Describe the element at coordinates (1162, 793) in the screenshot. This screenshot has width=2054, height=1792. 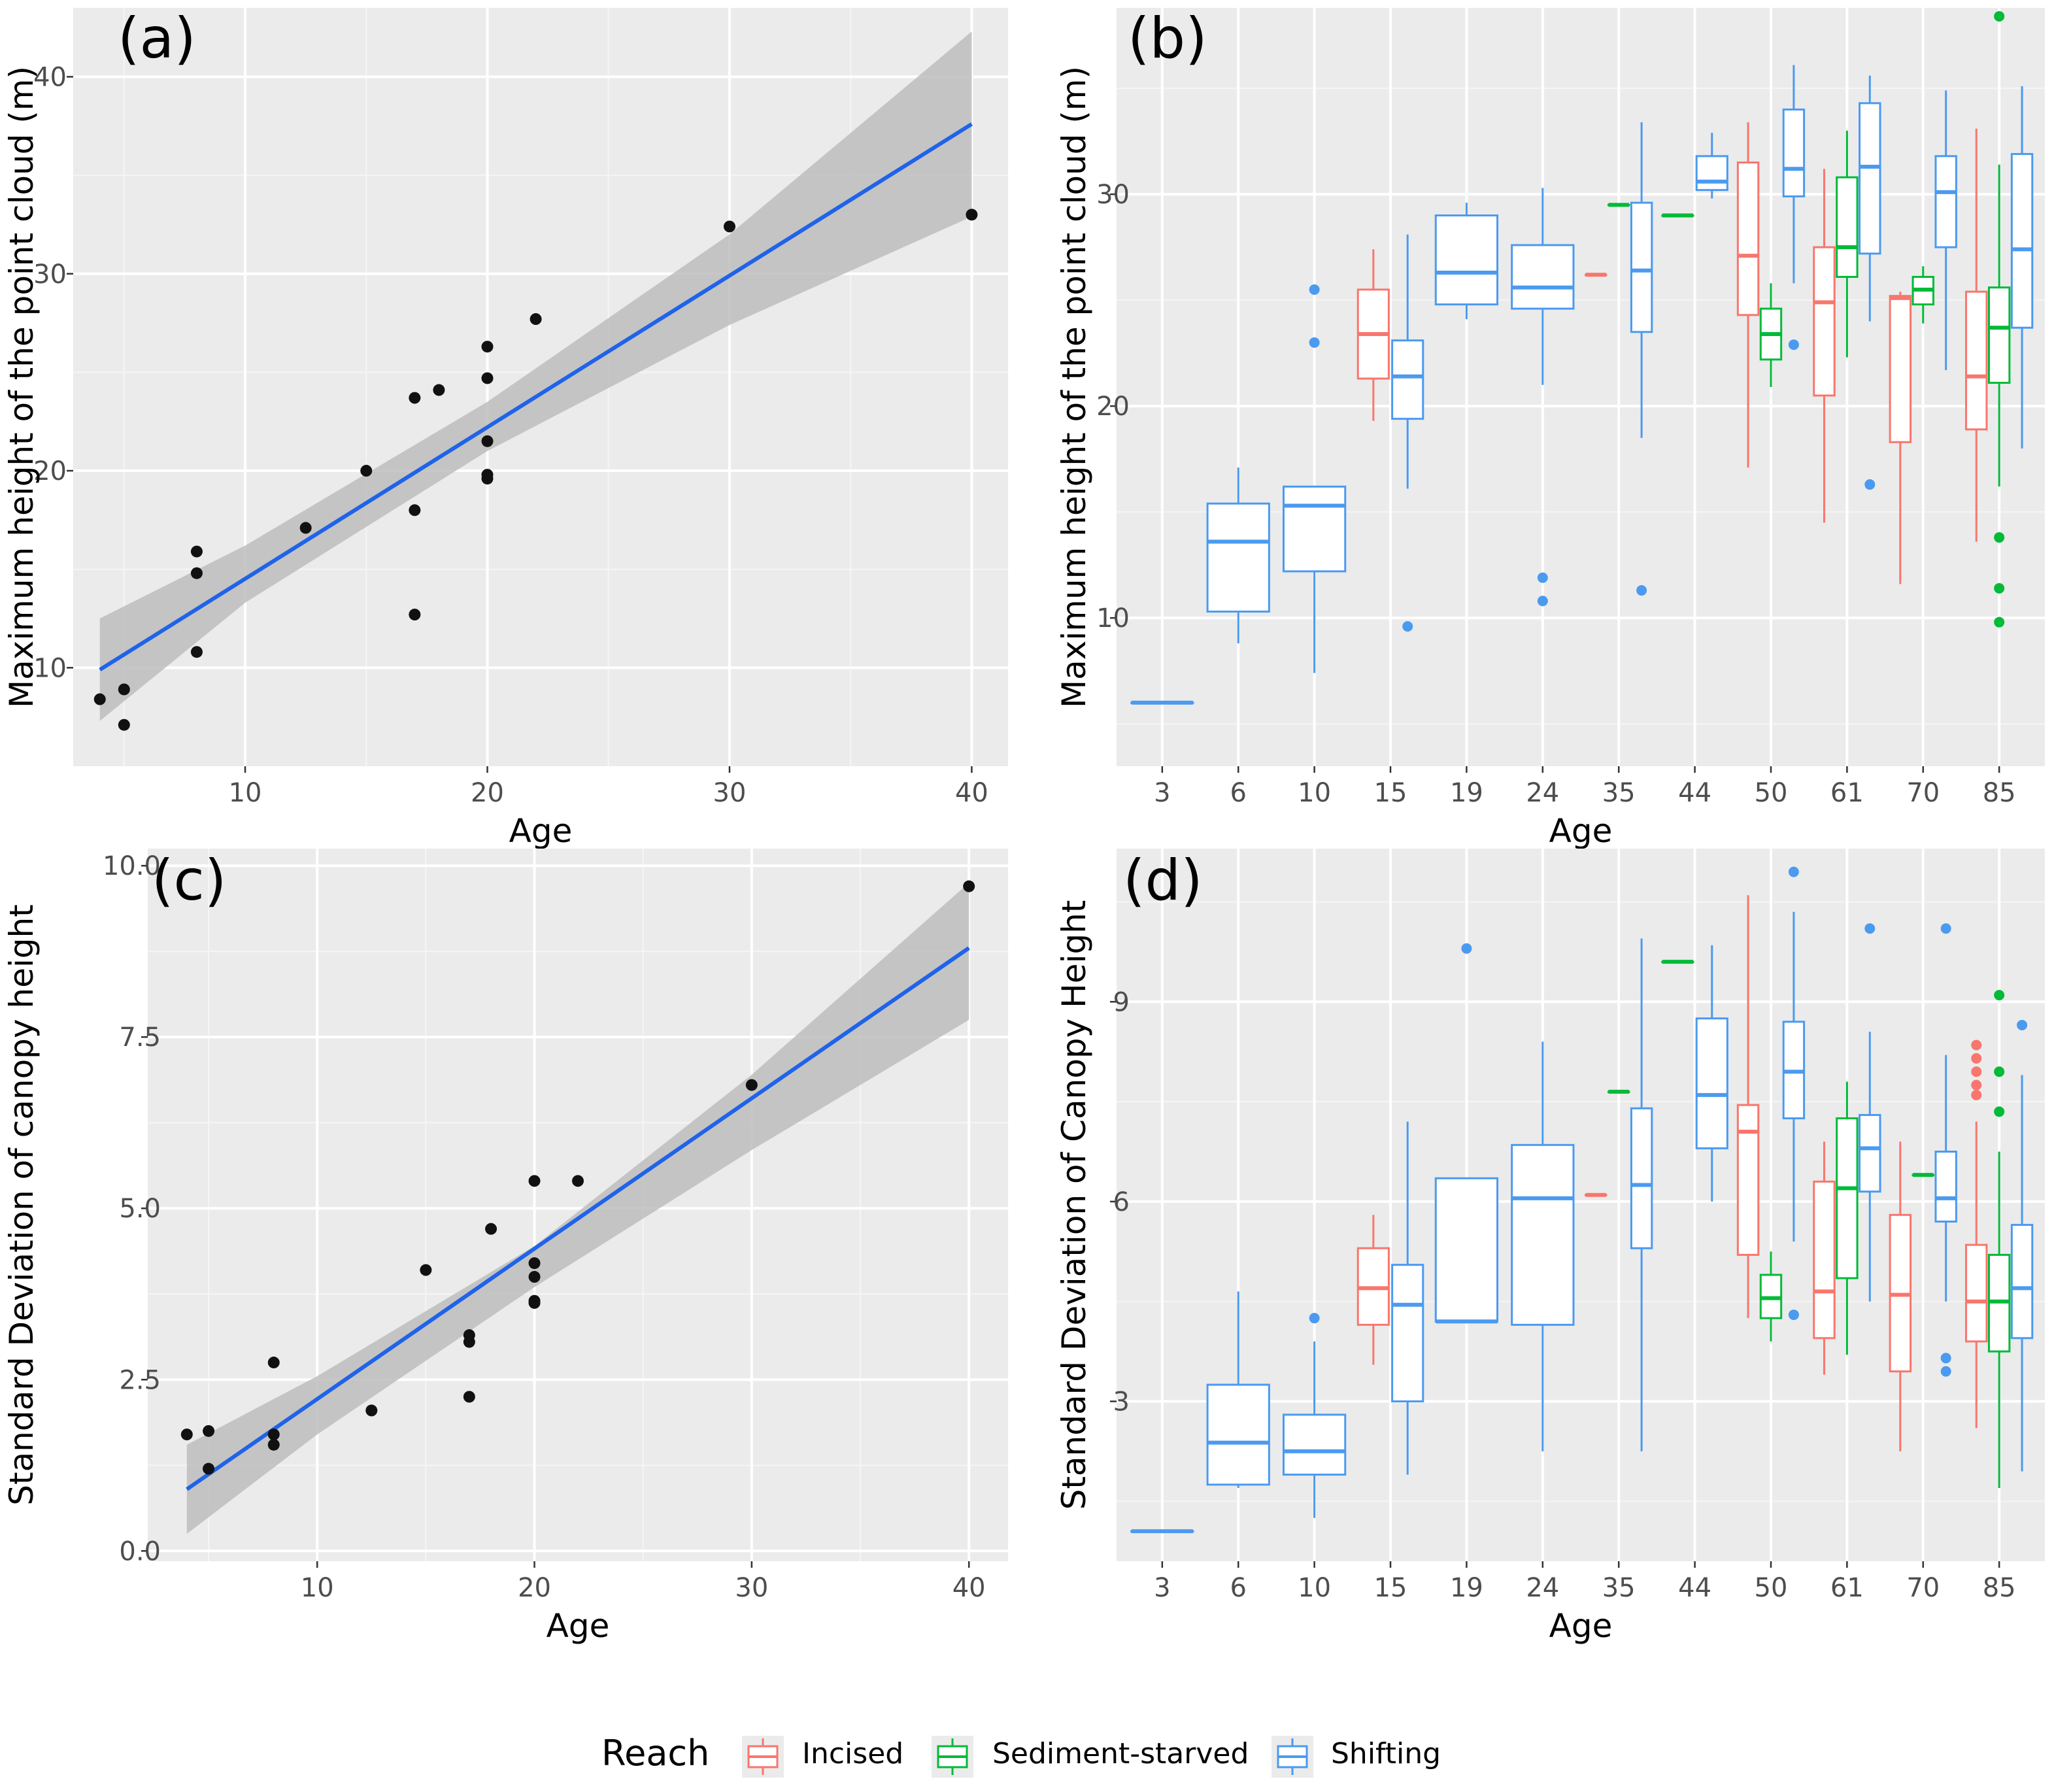
I see `x-tick-label: 3` at that location.